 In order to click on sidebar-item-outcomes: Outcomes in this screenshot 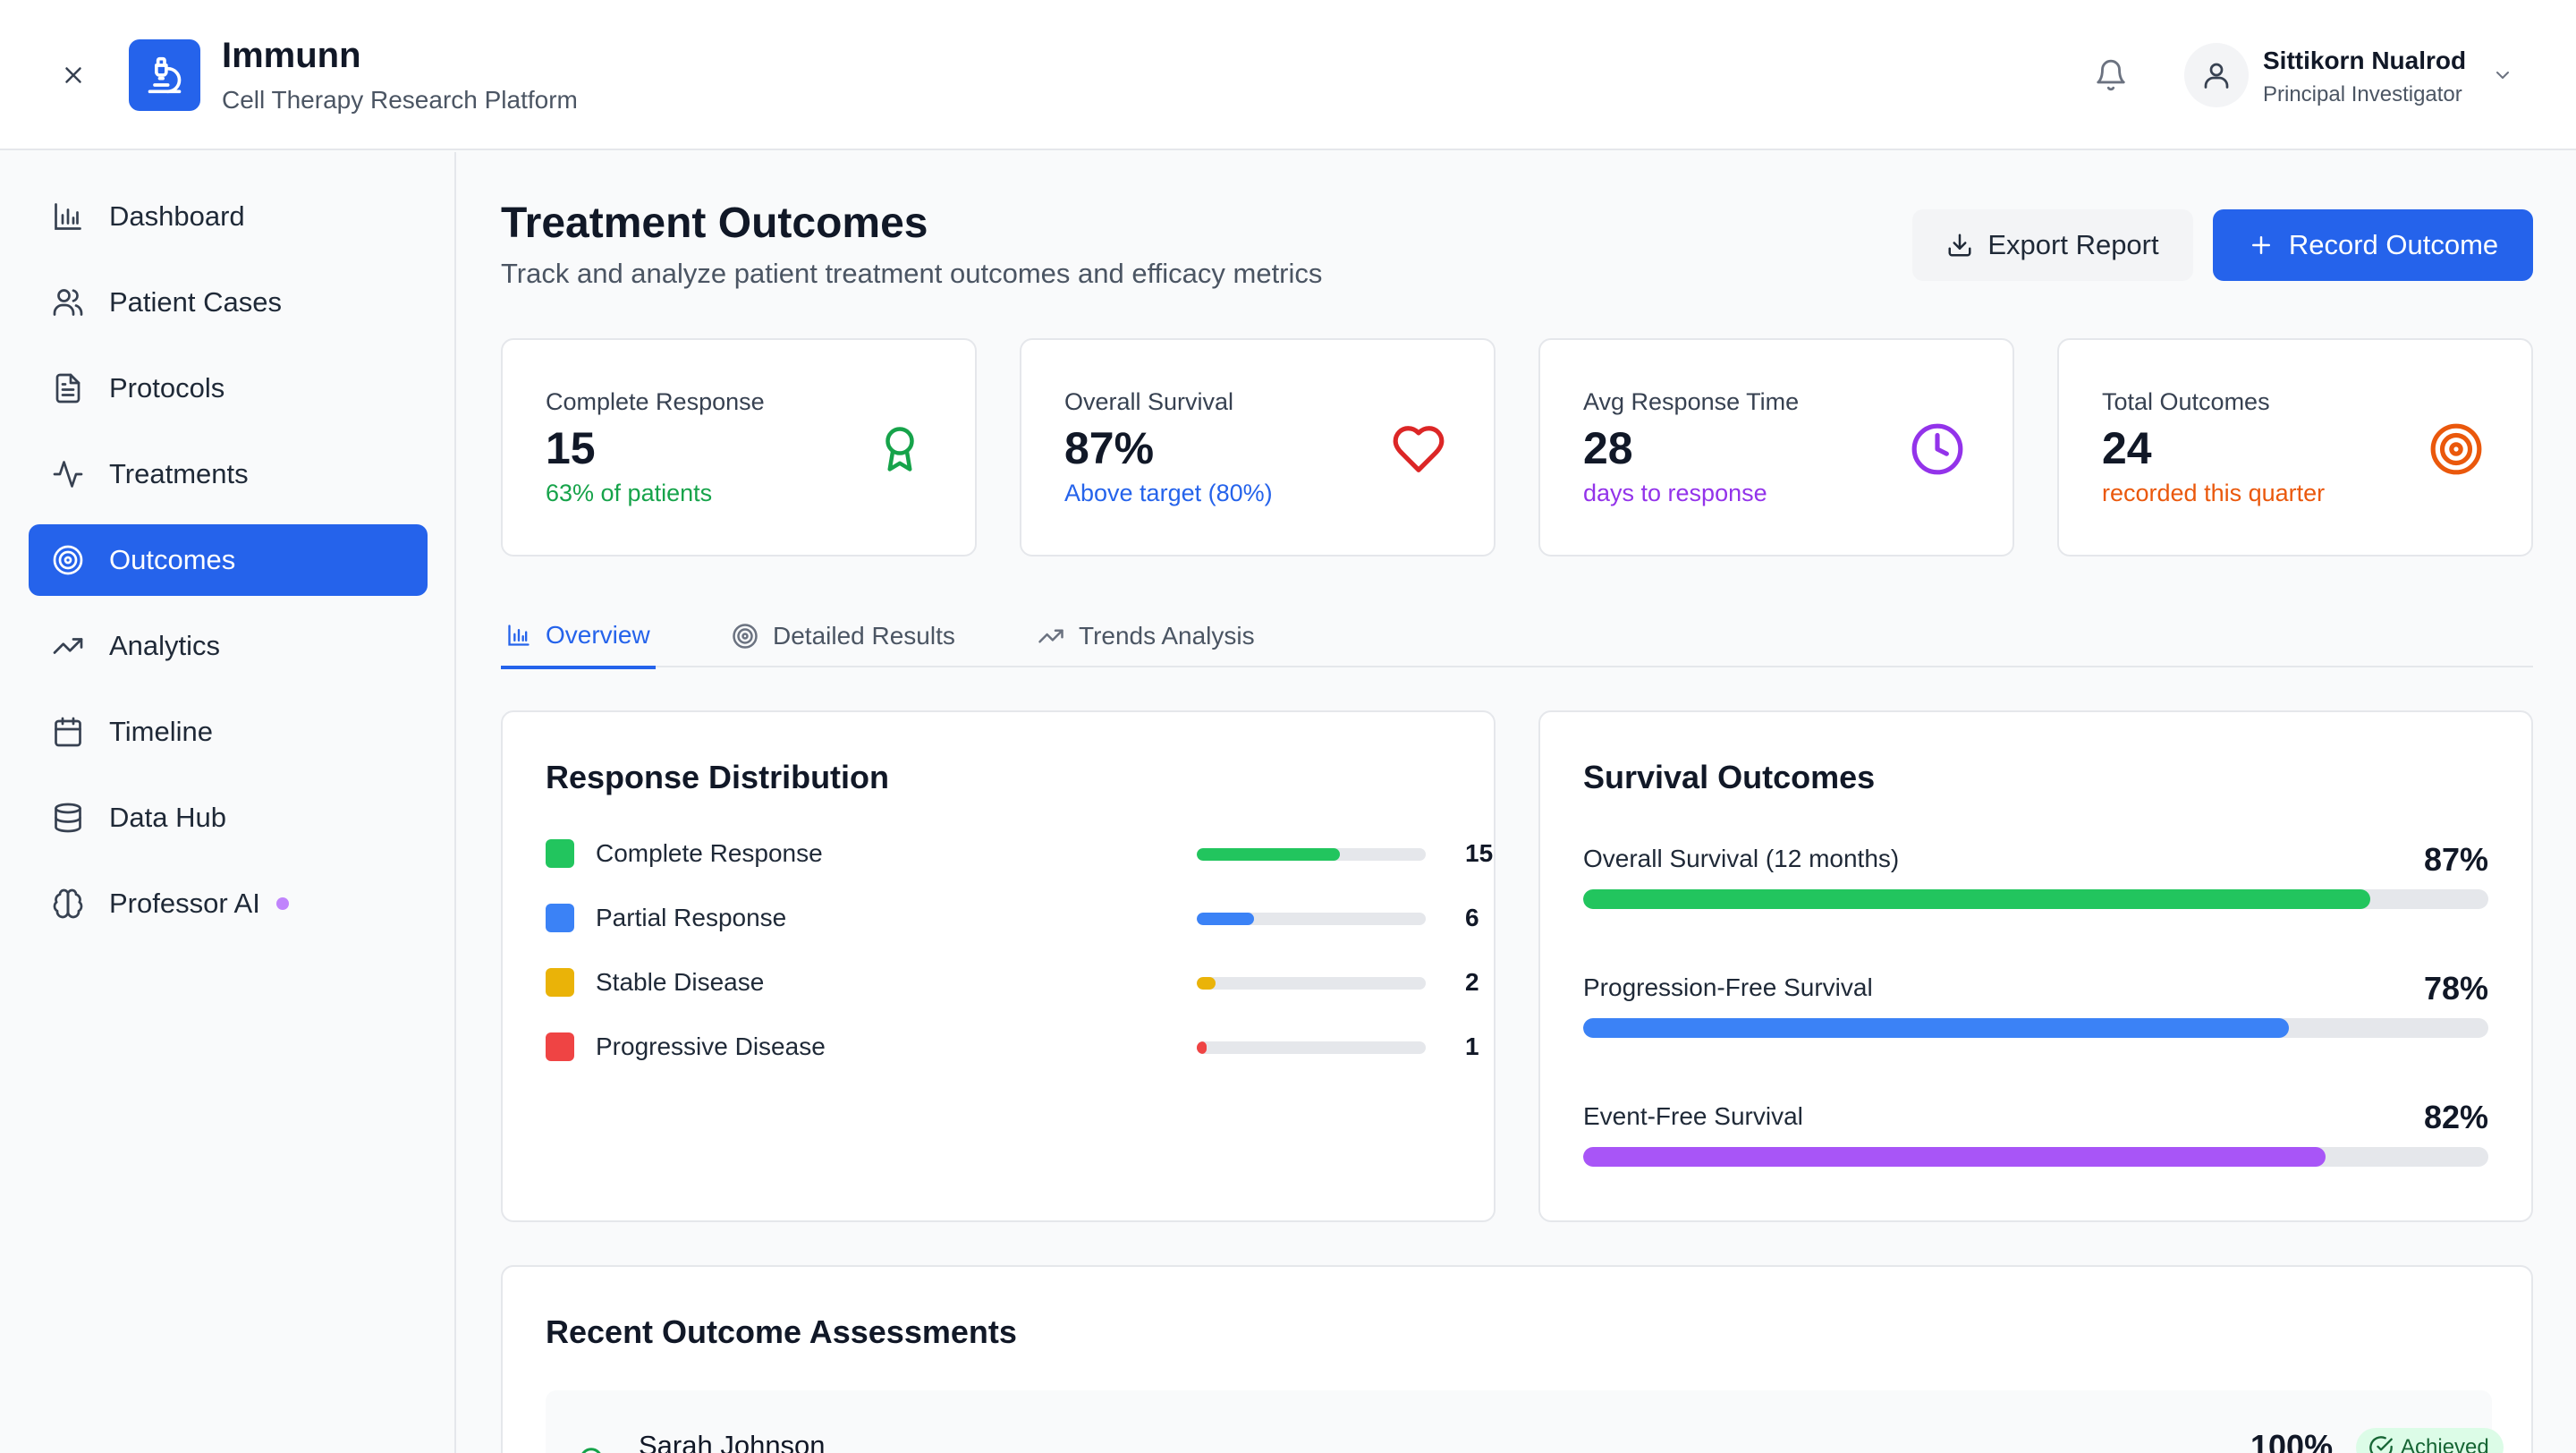, I will do `click(228, 560)`.